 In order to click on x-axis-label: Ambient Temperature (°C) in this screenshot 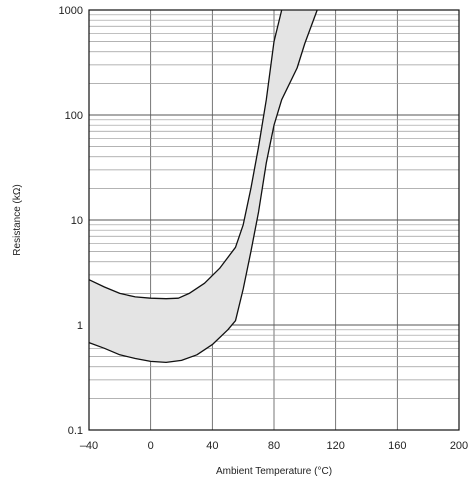, I will do `click(274, 471)`.